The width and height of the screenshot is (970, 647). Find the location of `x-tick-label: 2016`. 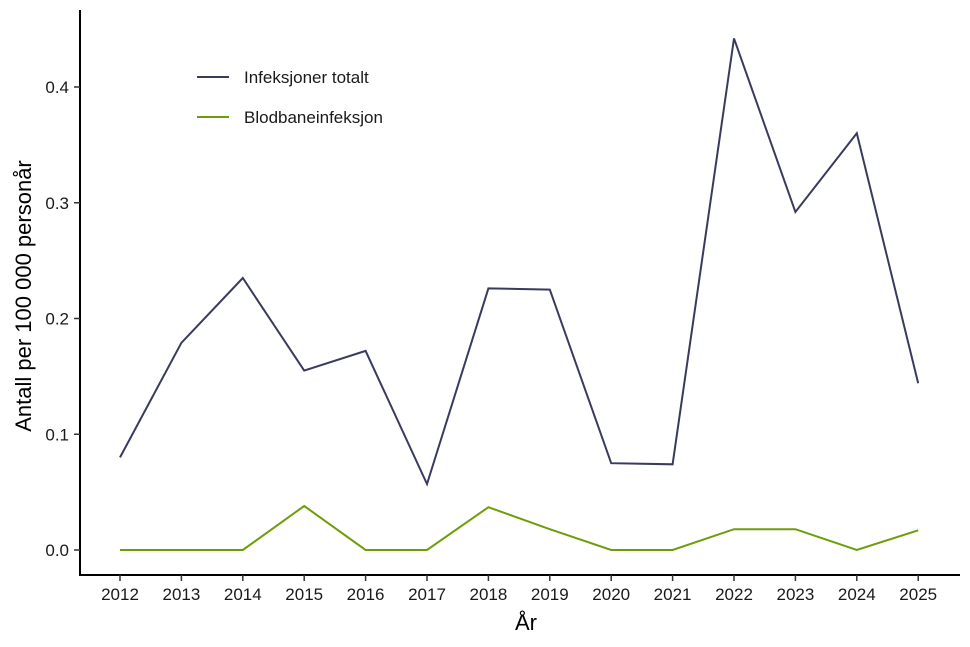

x-tick-label: 2016 is located at coordinates (366, 594).